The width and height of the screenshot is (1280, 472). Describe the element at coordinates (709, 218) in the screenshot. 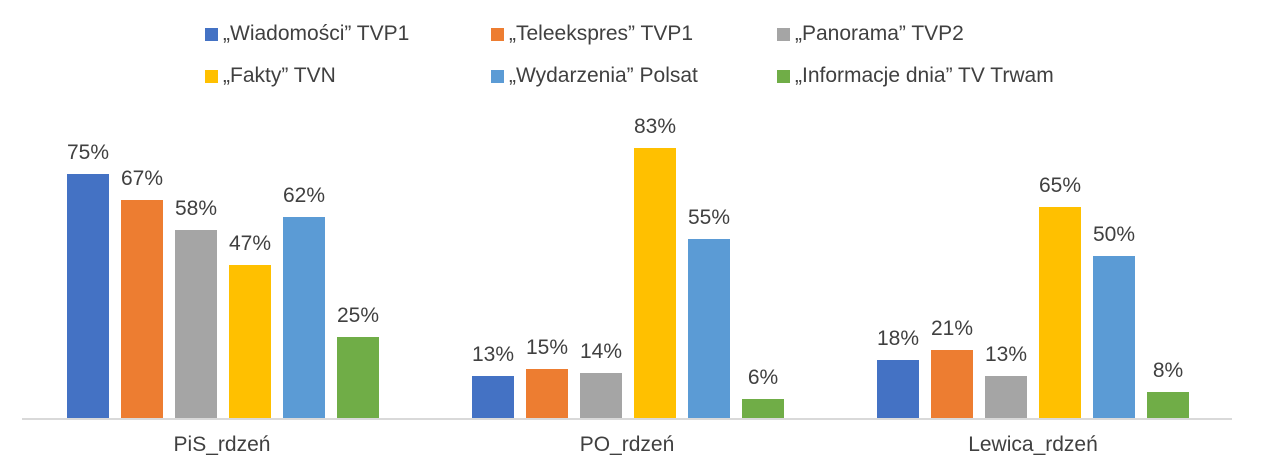

I see `bar-value-label: 55%` at that location.